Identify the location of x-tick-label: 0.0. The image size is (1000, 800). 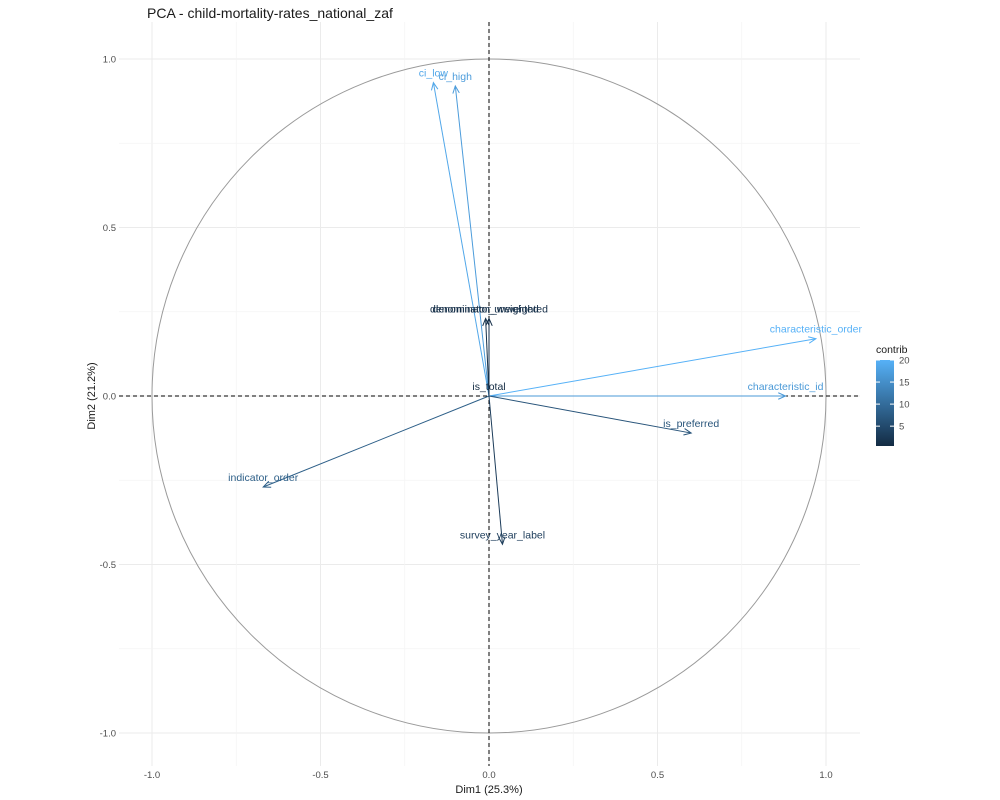
(488, 775).